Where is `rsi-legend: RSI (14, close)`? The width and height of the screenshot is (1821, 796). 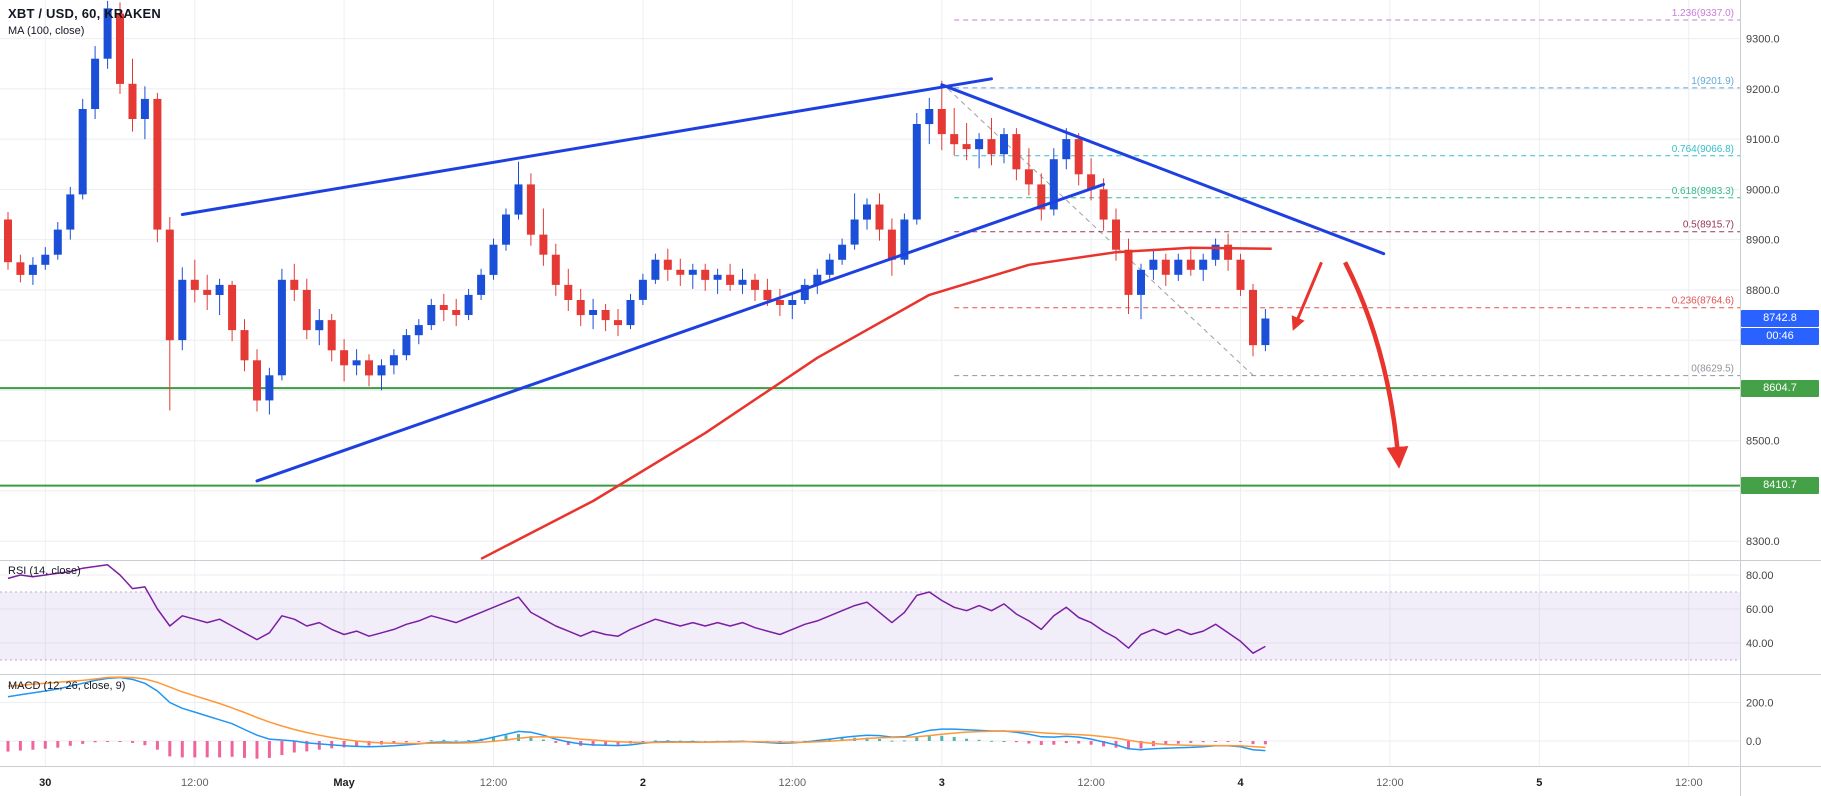 rsi-legend: RSI (14, close) is located at coordinates (44, 571).